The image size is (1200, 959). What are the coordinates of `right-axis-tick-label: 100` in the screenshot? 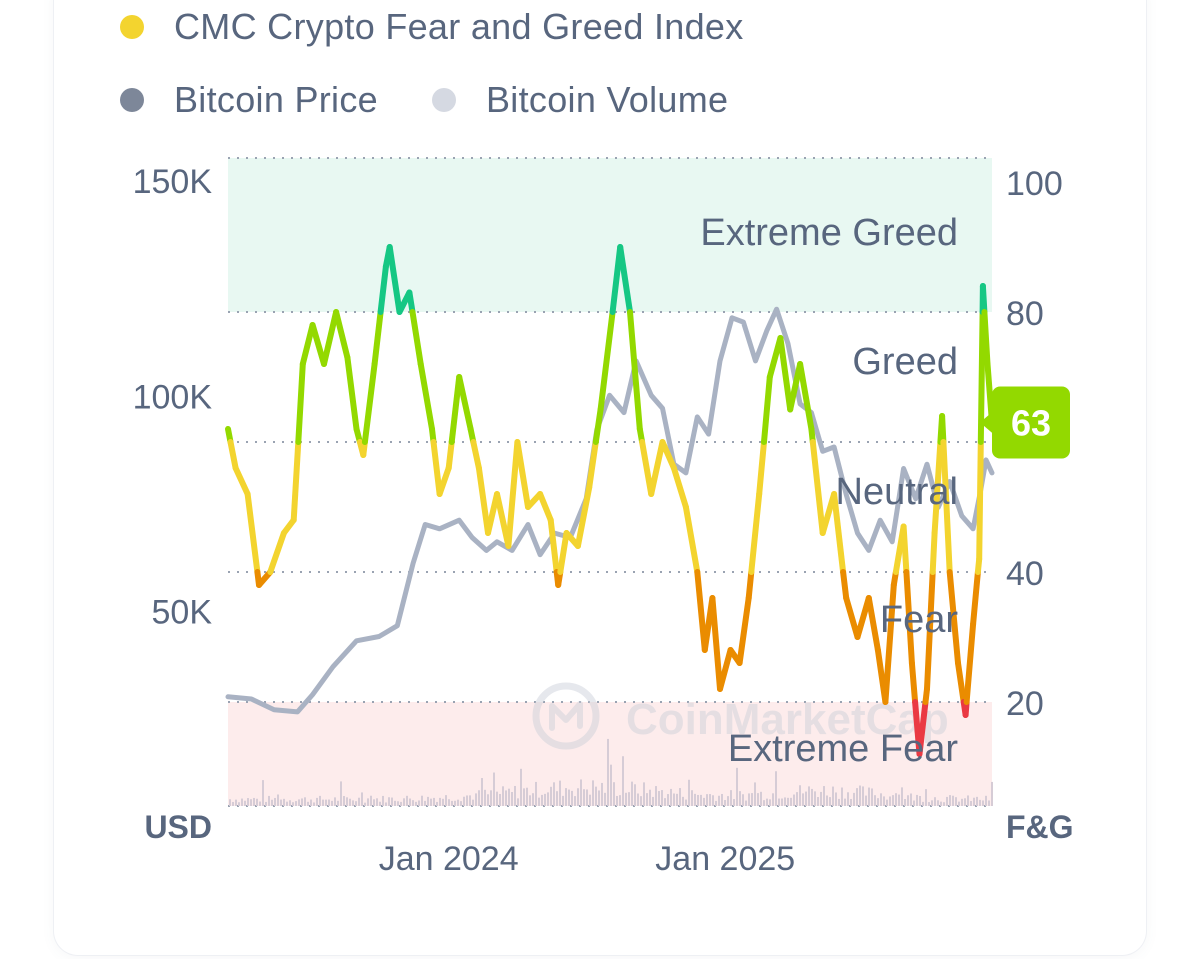 It's located at (1034, 184).